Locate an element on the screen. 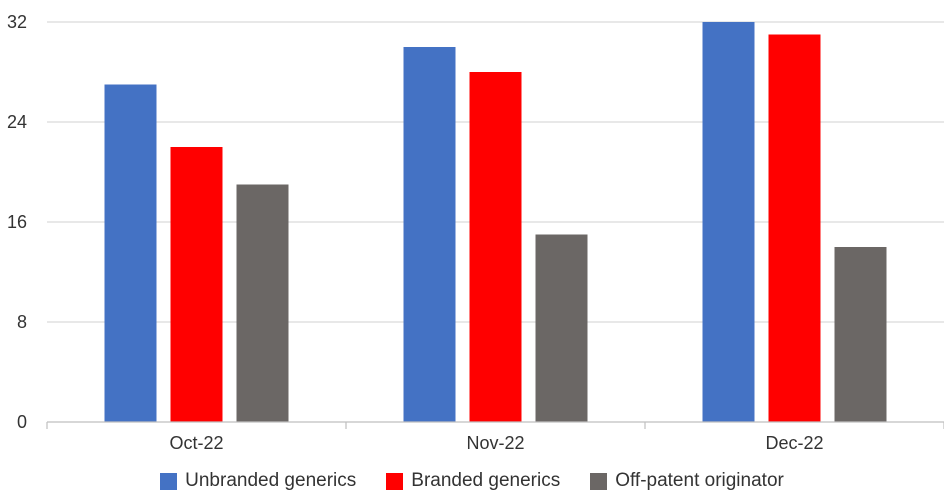 The width and height of the screenshot is (944, 494). x-tick-label: Oct-22 is located at coordinates (196, 443).